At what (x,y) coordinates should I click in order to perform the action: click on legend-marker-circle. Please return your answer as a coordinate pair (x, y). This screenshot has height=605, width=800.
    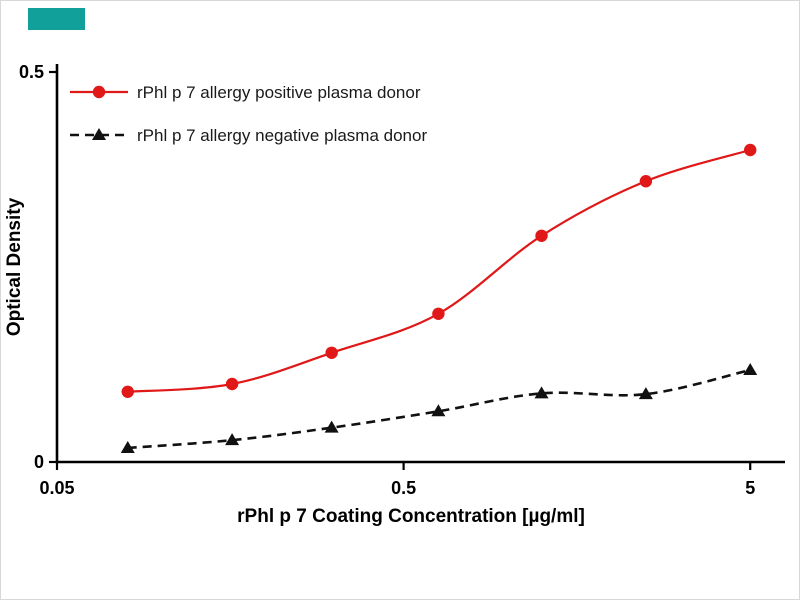
    Looking at the image, I should click on (99, 92).